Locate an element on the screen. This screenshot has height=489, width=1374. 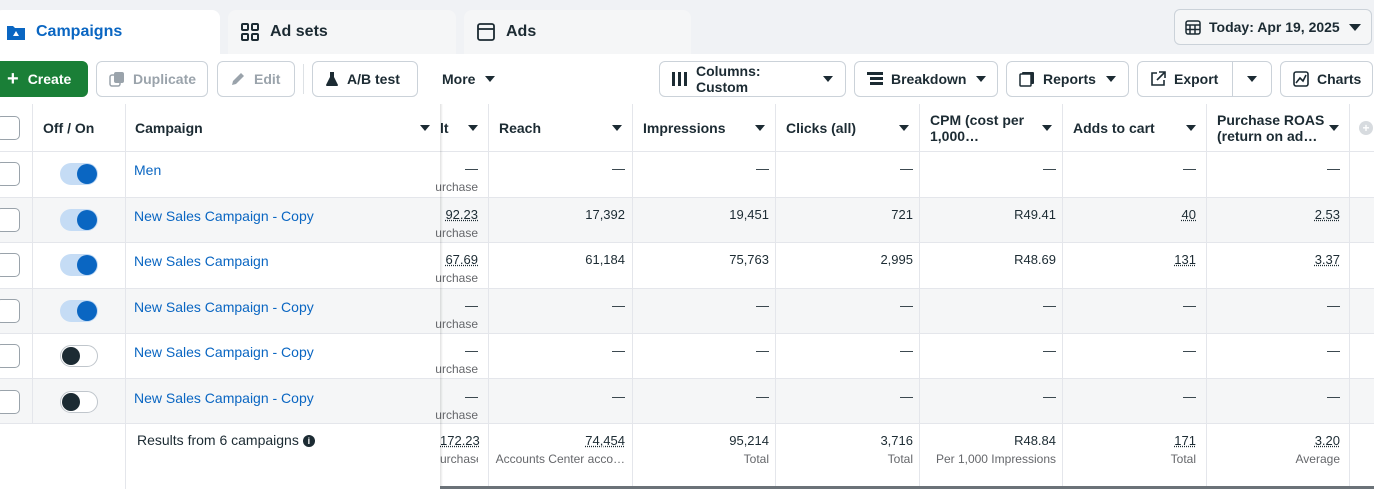
more-button: More is located at coordinates (469, 79).